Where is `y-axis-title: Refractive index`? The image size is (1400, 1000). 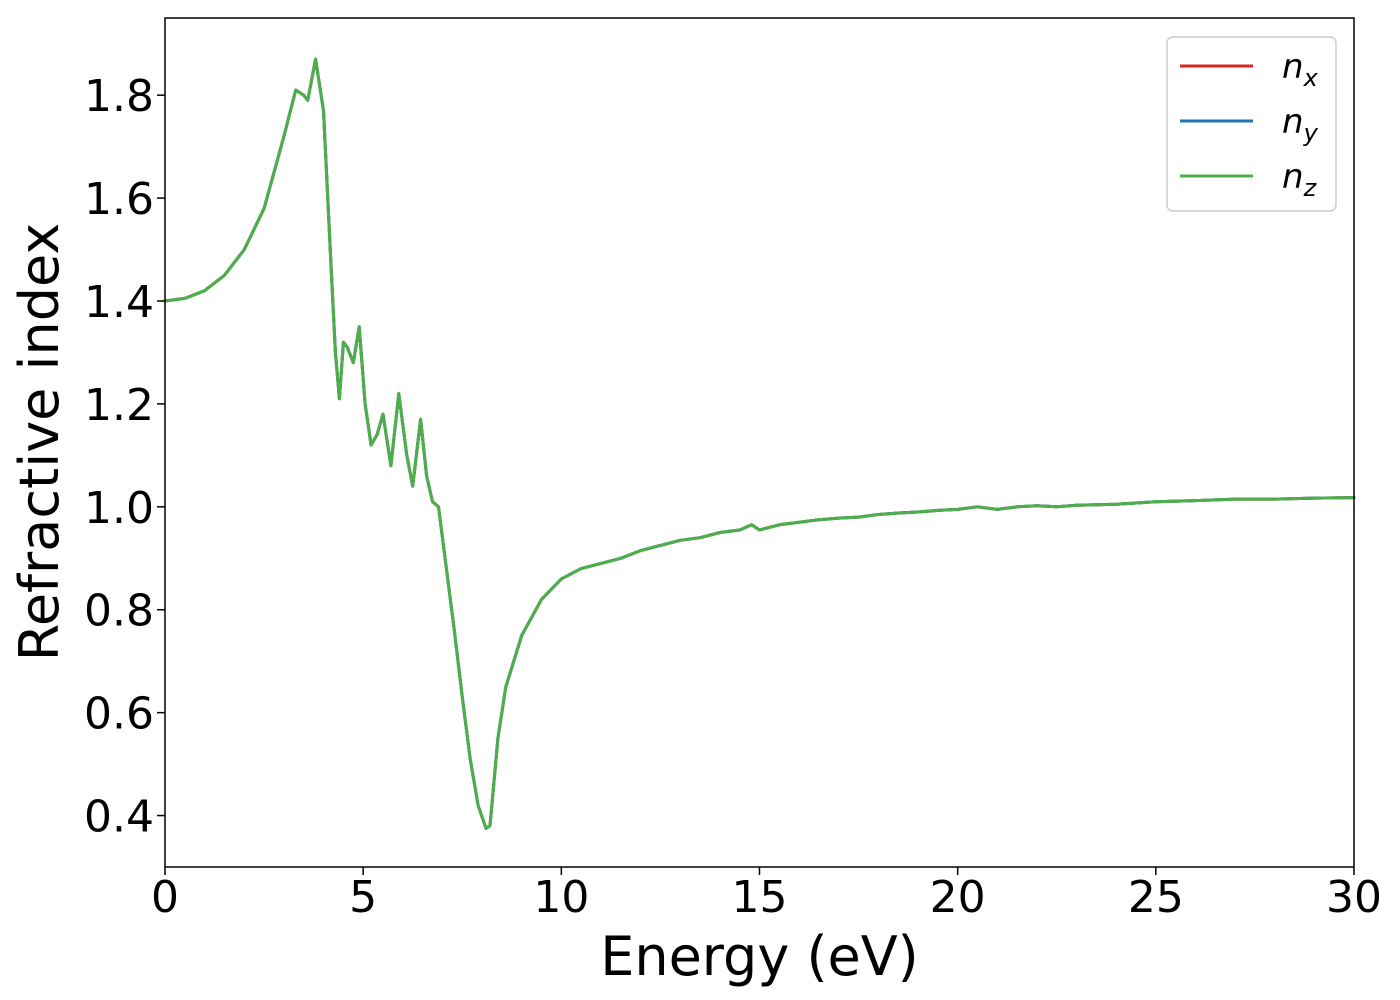 y-axis-title: Refractive index is located at coordinates (39, 442).